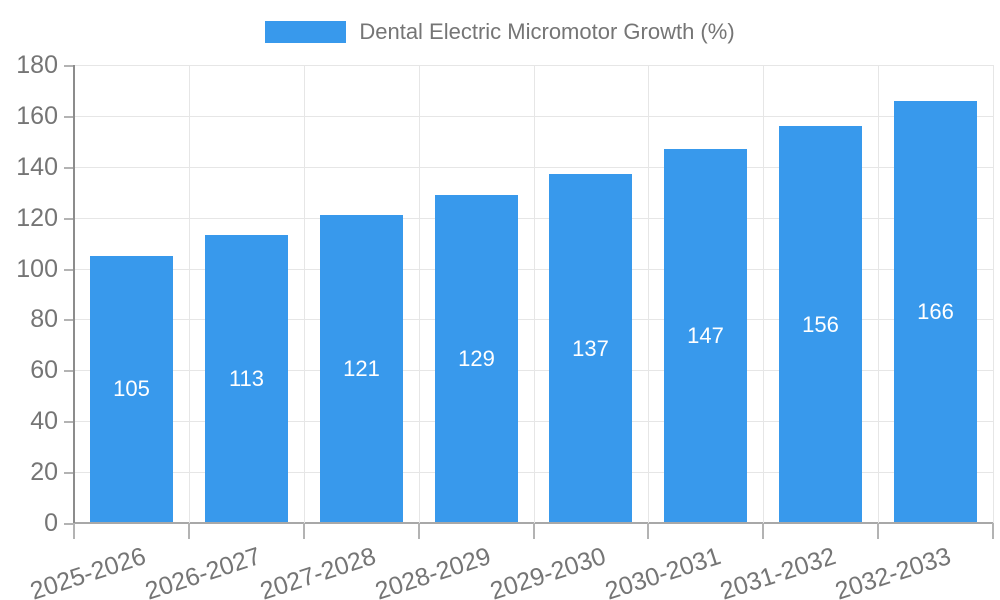 Image resolution: width=1000 pixels, height=600 pixels. I want to click on x-axis-tick-label: 2025-2026, so click(88, 571).